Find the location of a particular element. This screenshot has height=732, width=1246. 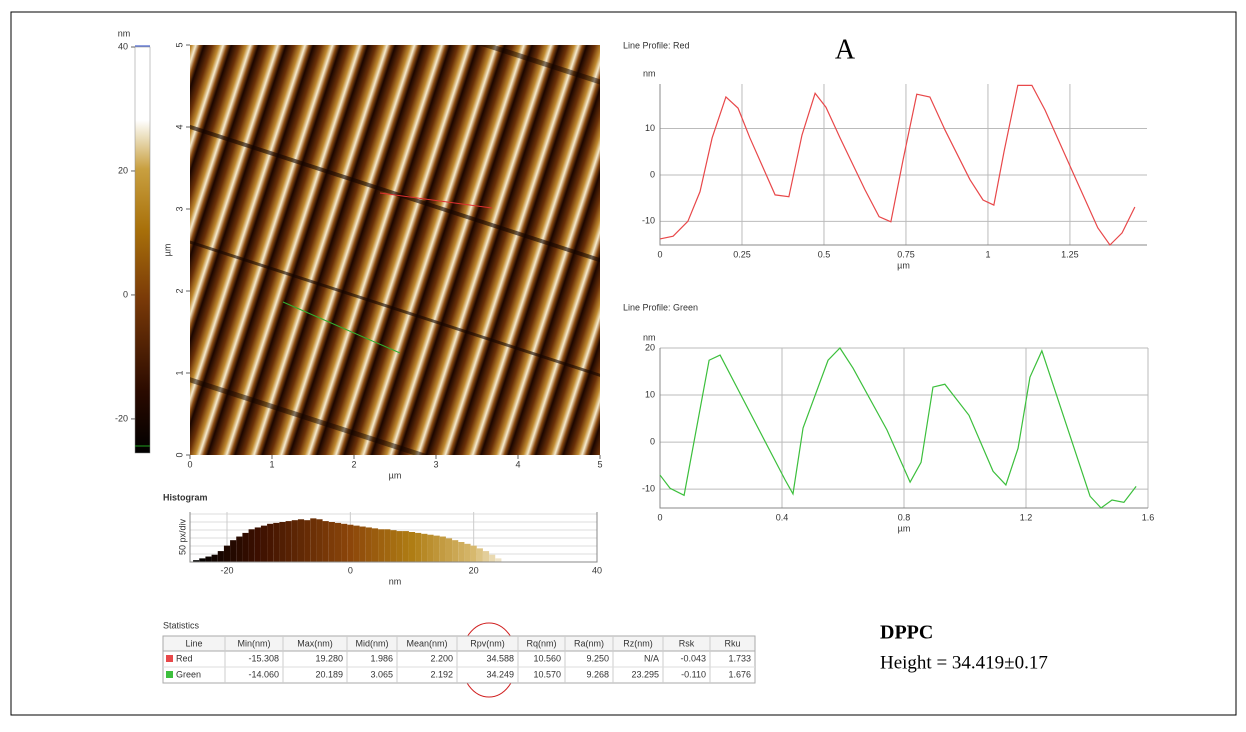

x-tick-label: 0.4 is located at coordinates (782, 517).